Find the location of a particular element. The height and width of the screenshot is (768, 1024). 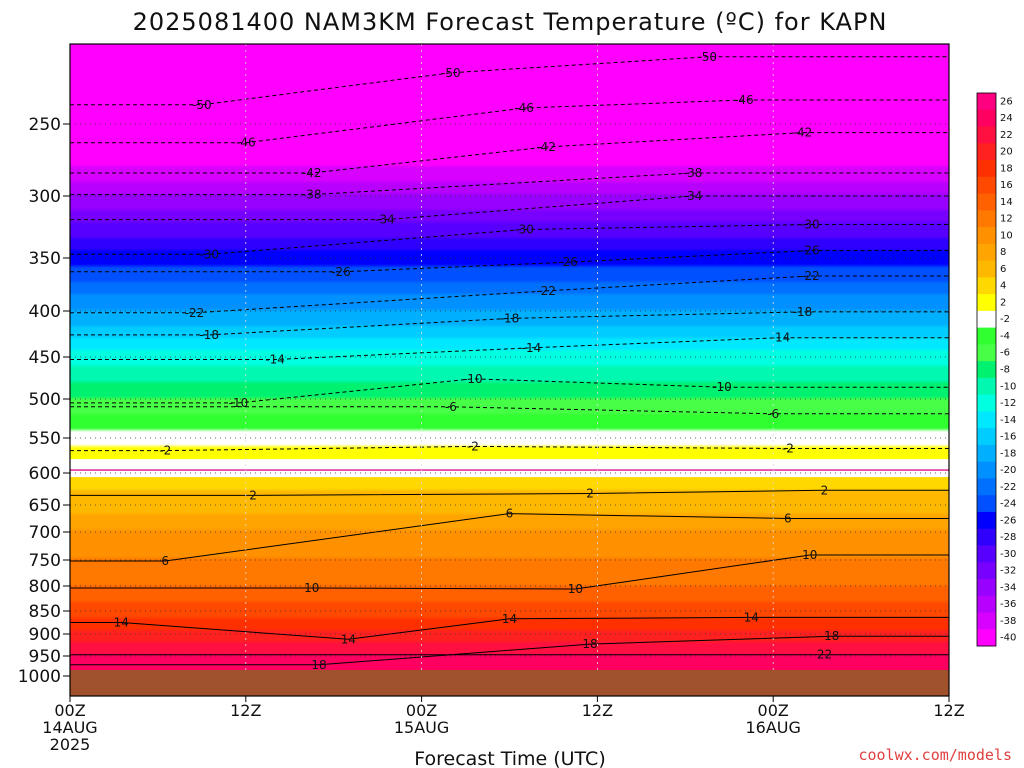

colorbar-label: 10 is located at coordinates (1006, 235).